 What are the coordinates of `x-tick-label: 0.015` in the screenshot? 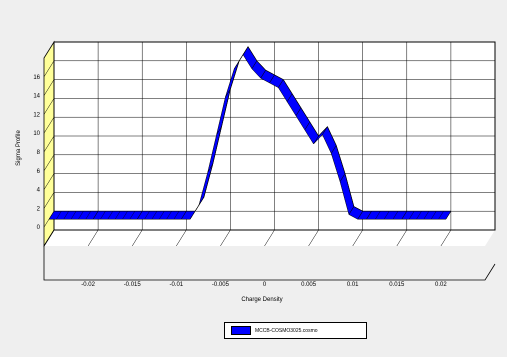 It's located at (397, 285).